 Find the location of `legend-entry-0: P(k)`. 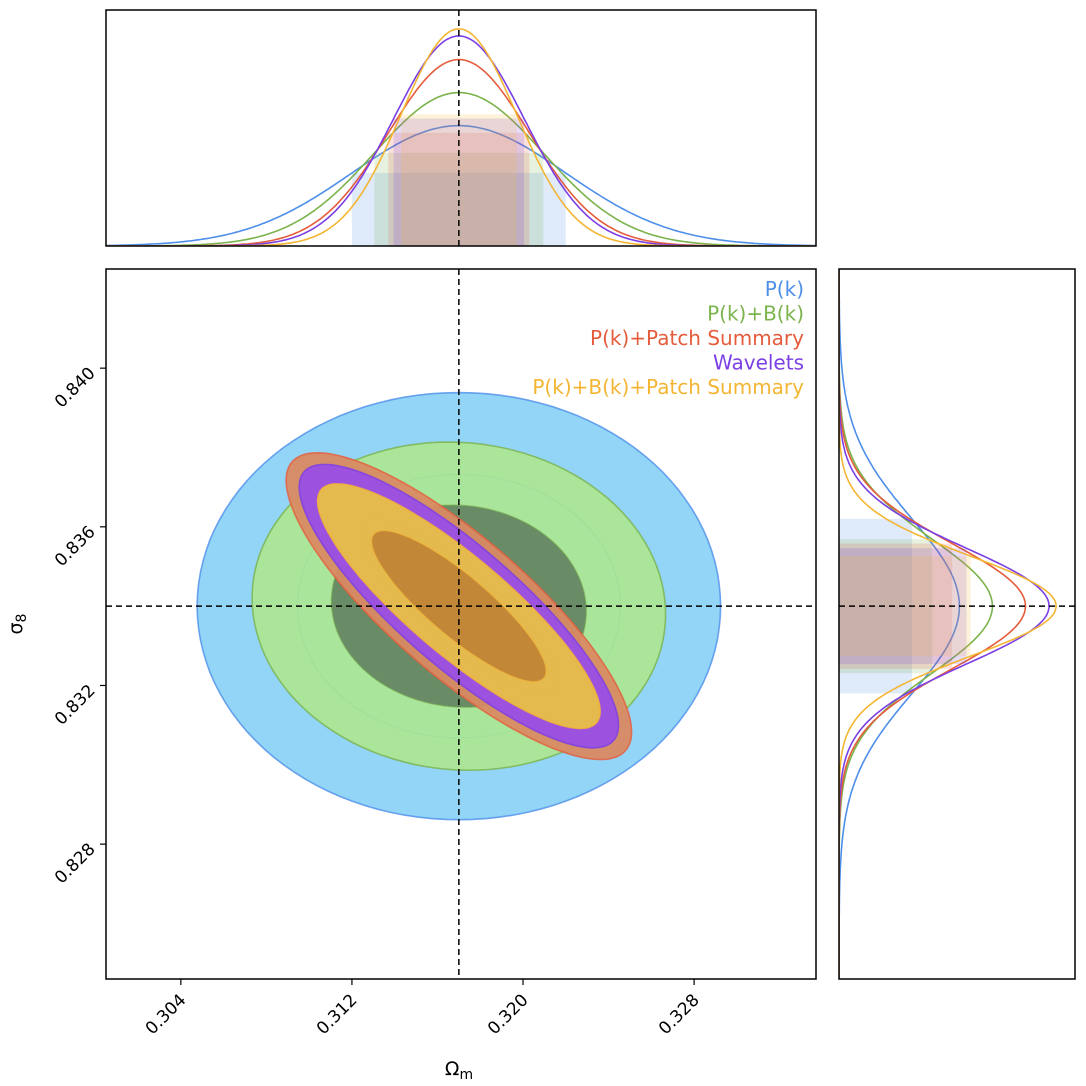

legend-entry-0: P(k) is located at coordinates (784, 289).